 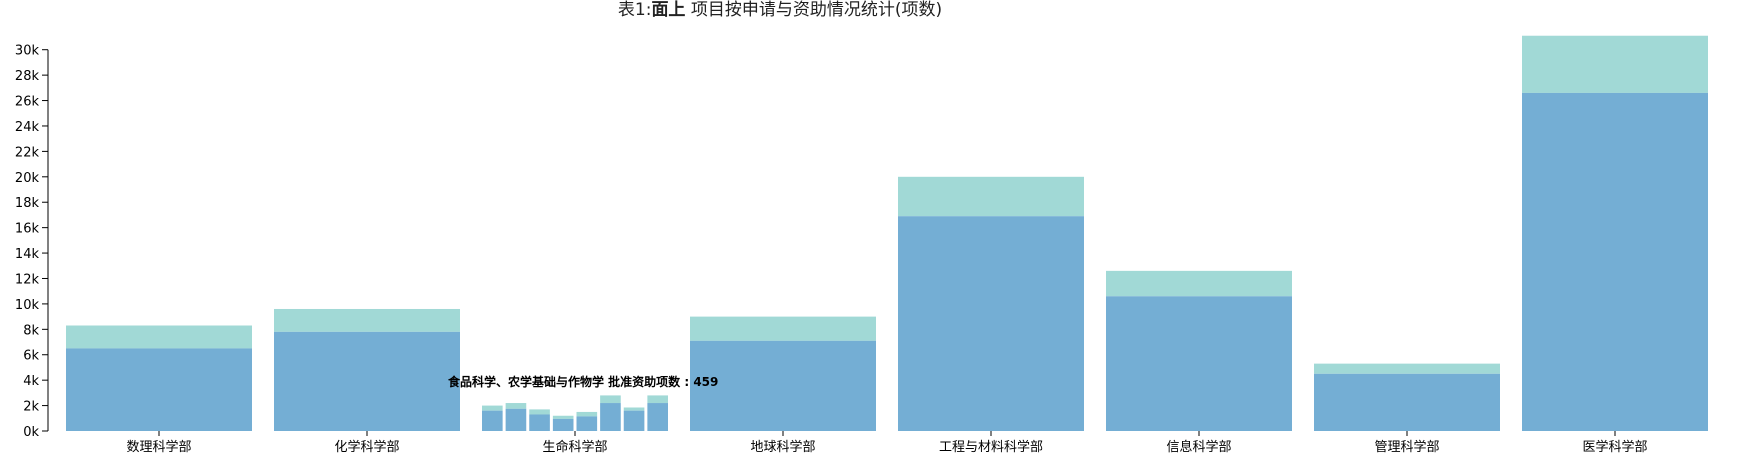 I want to click on y-tick-label: 0k, so click(x=31, y=432).